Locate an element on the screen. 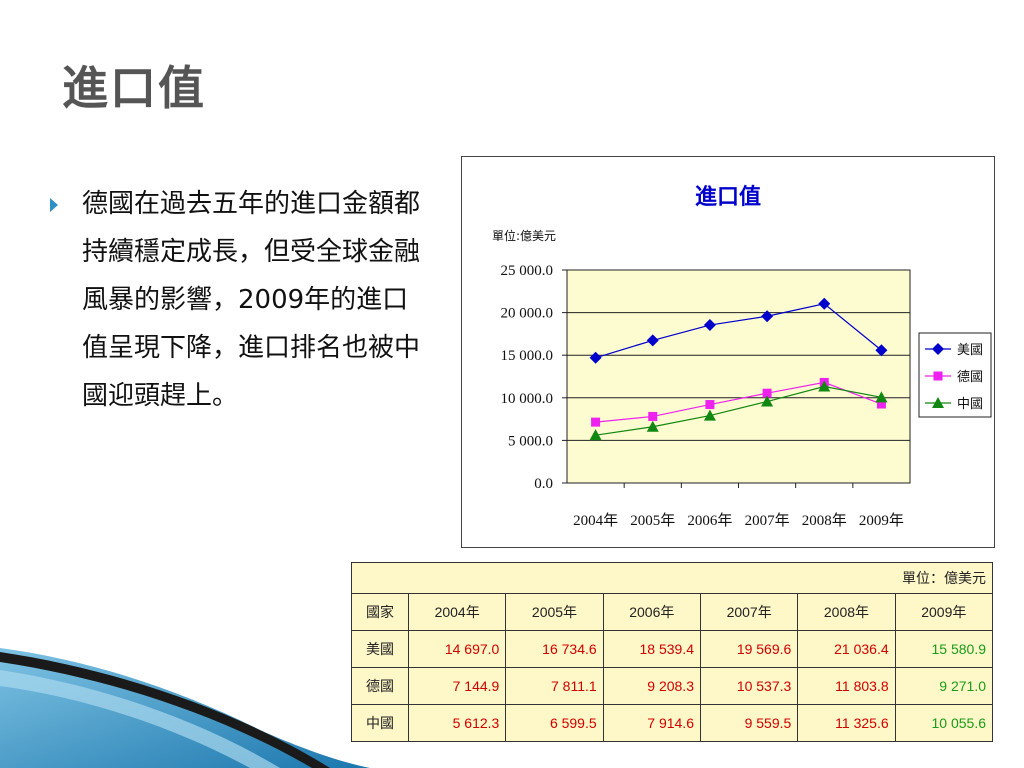  table-value-cell: 9 559.5 is located at coordinates (749, 723).